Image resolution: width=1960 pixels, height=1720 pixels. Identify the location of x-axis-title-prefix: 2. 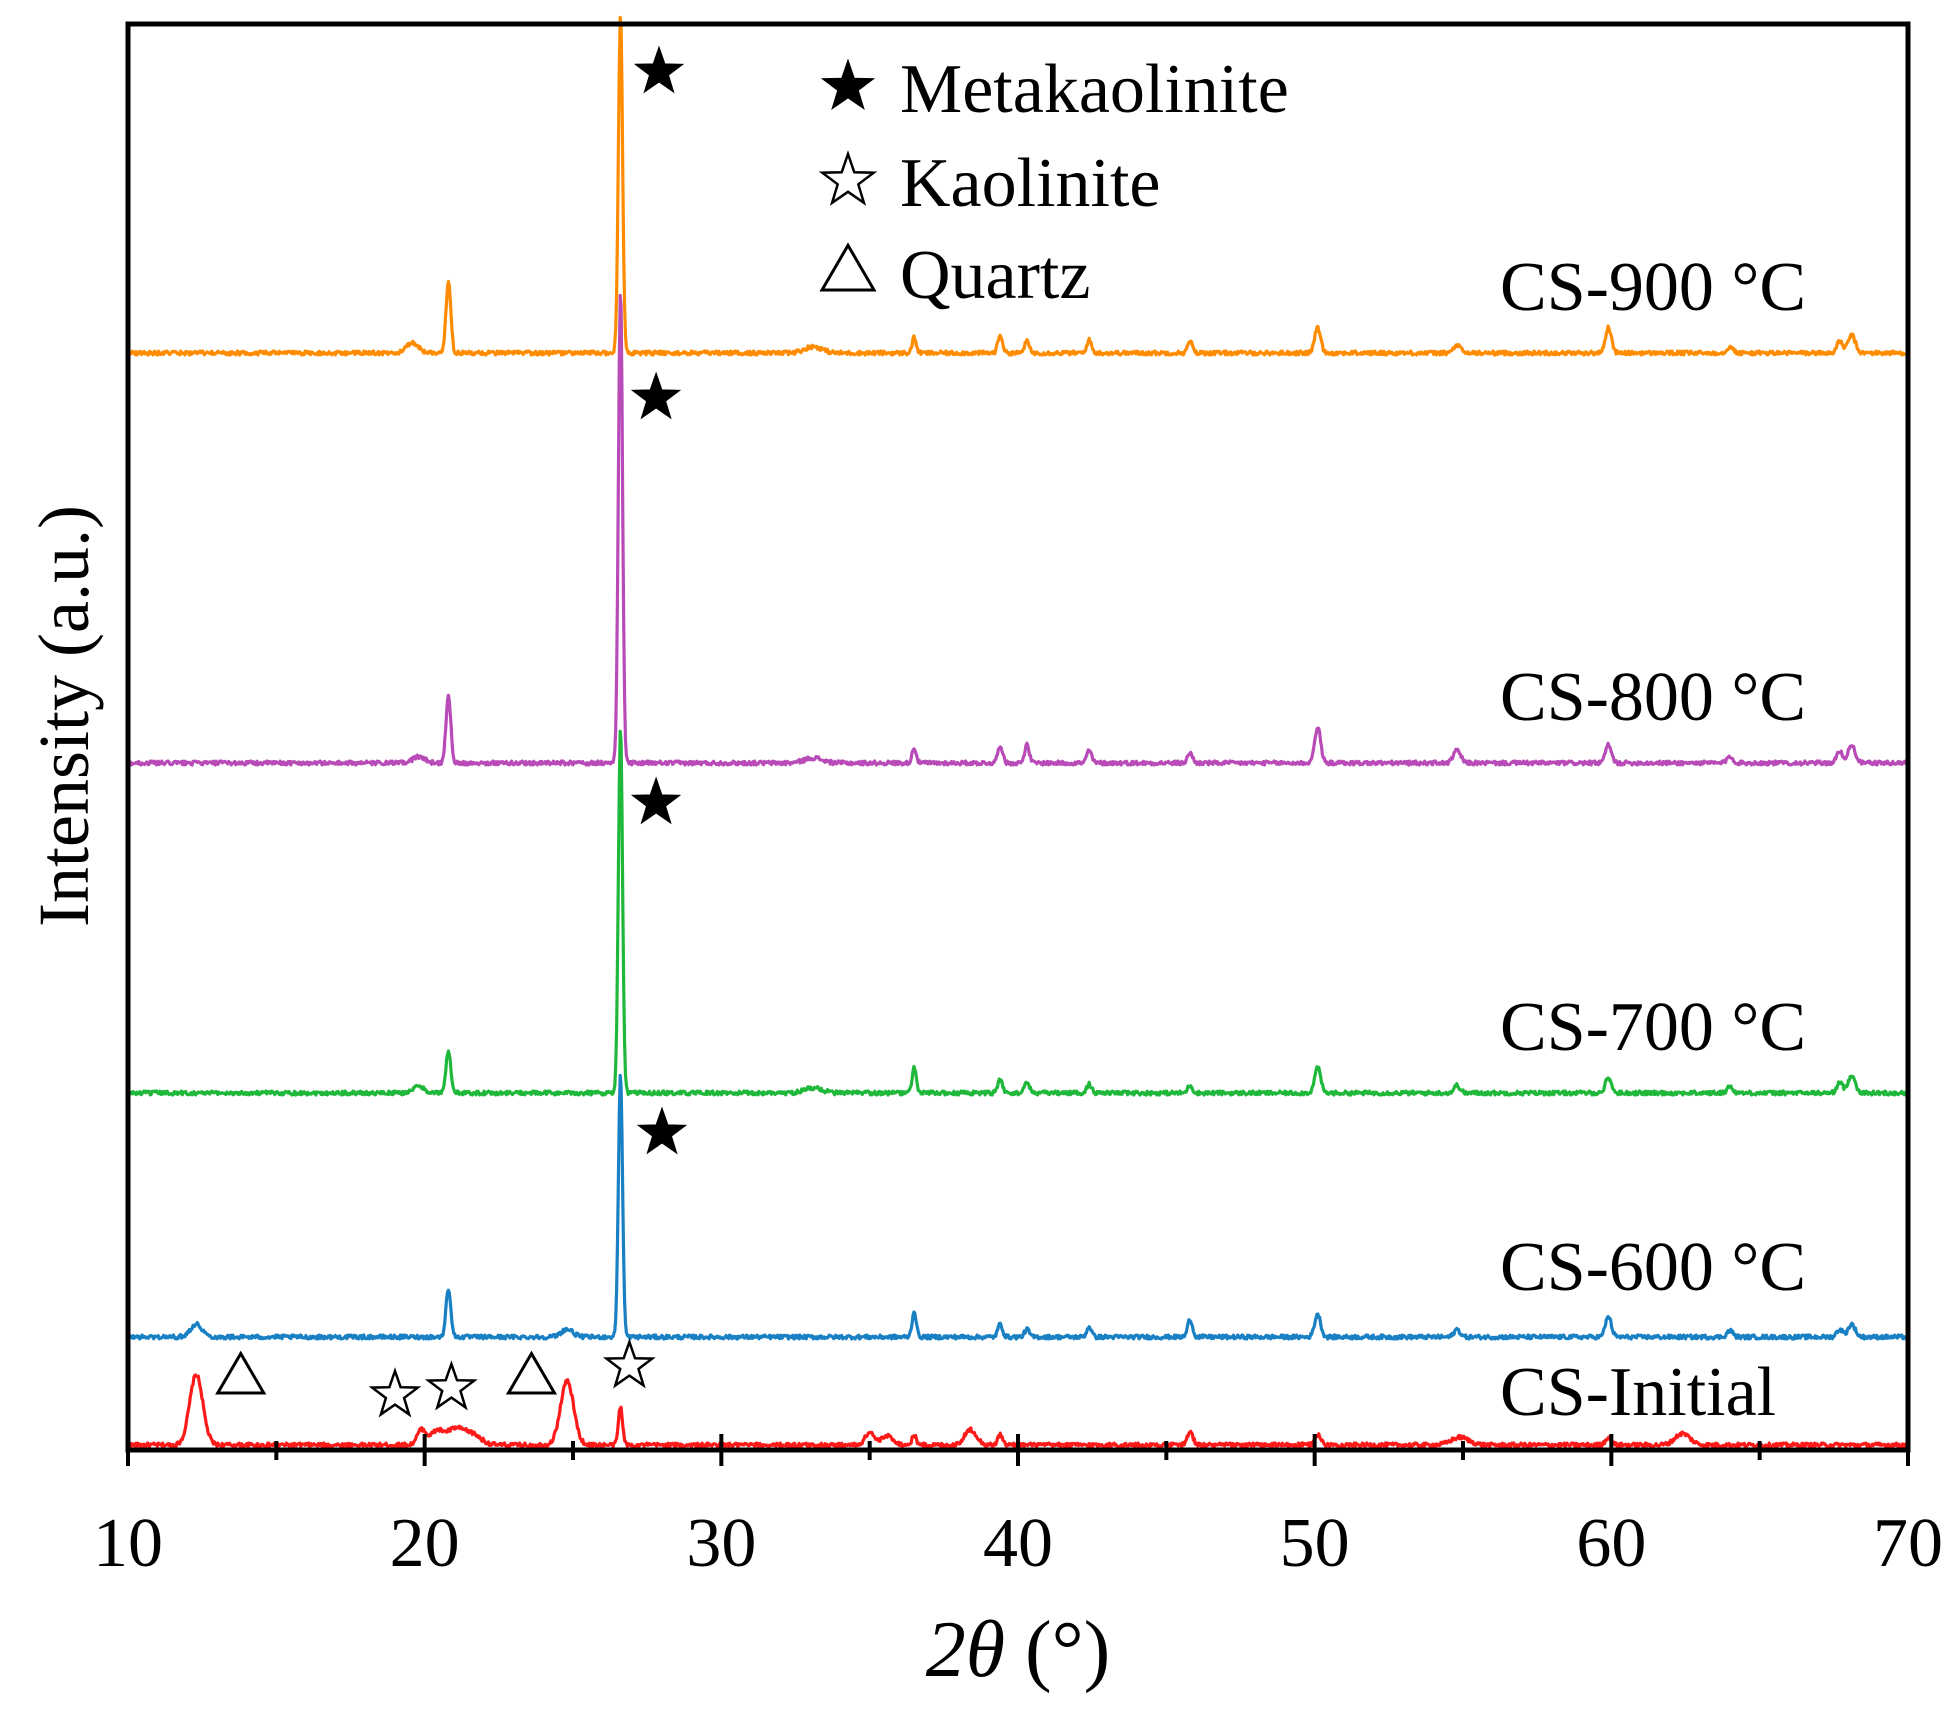
(946, 1650).